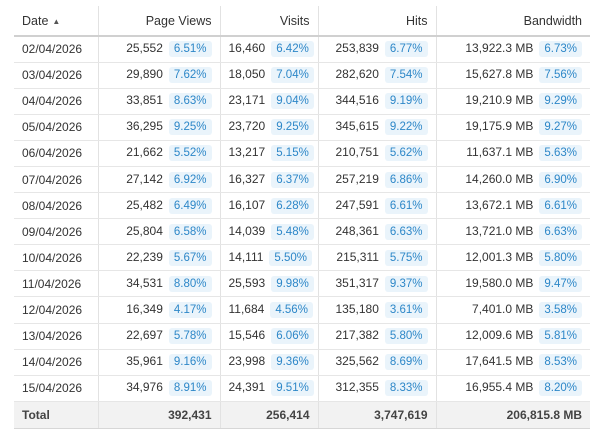 The image size is (606, 444). I want to click on row-date: 12/04/2026, so click(56, 310).